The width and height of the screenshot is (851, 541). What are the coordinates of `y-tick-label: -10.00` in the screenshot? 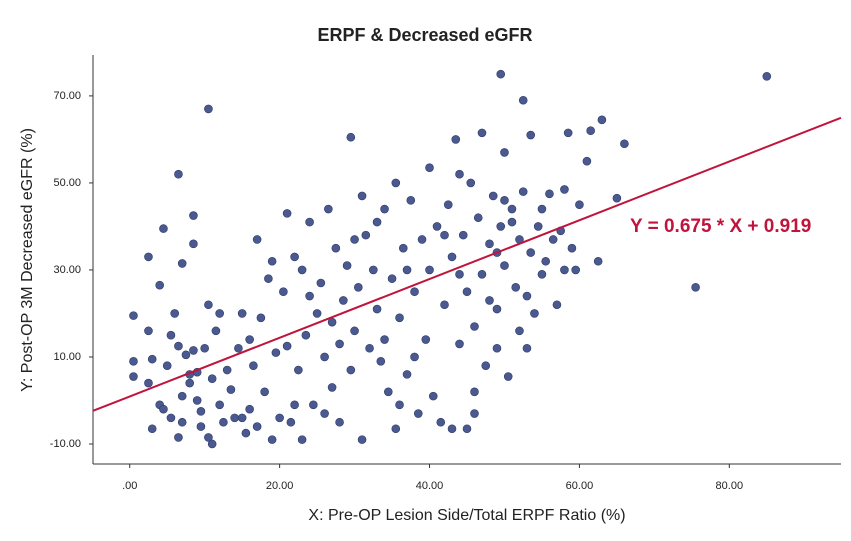 It's located at (65, 444).